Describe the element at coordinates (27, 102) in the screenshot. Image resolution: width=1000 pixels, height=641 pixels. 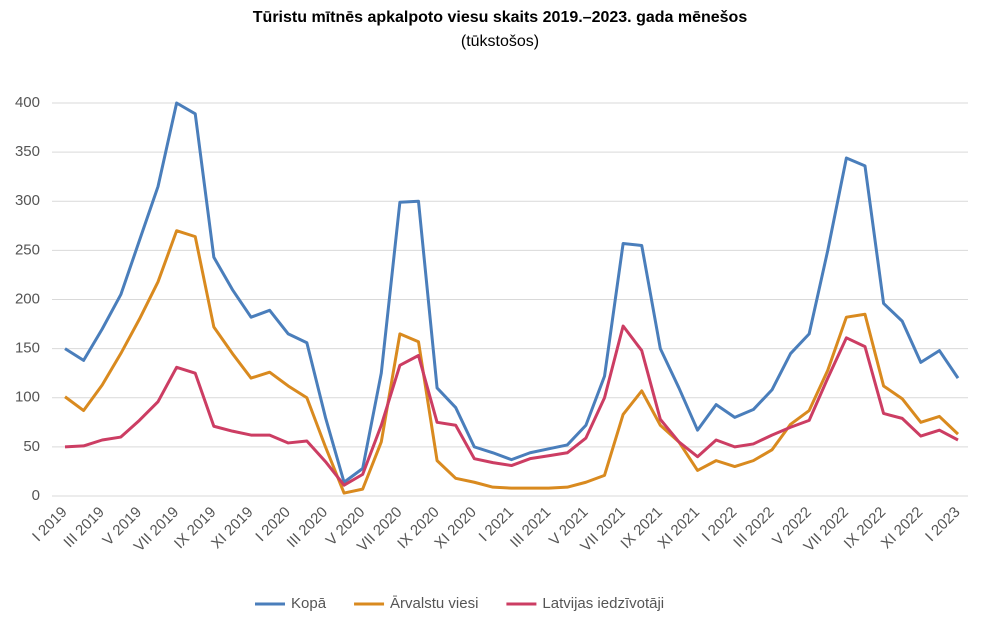
I see `y-tick-label: 400` at that location.